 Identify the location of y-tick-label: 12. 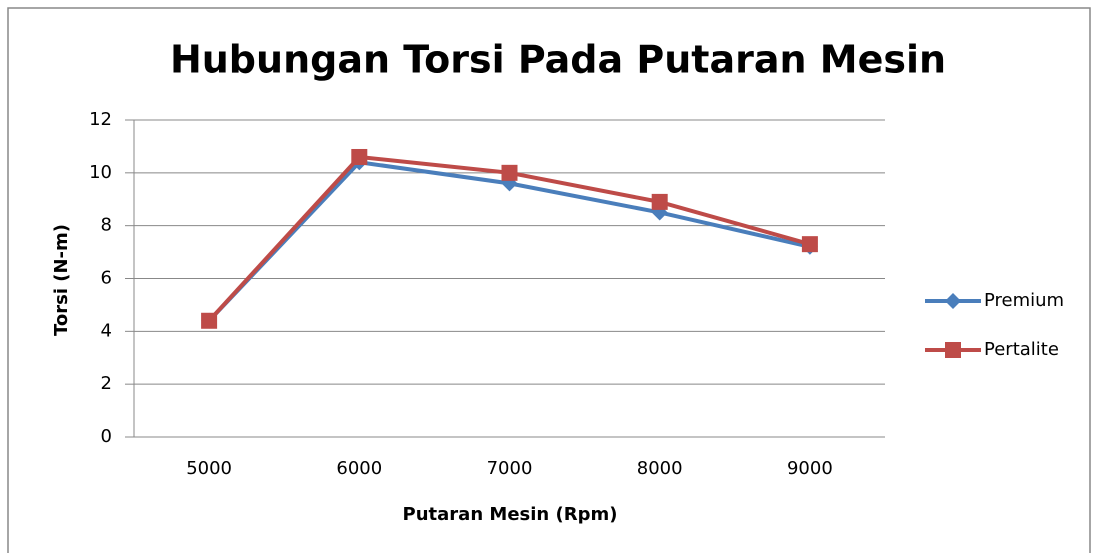
(100, 119).